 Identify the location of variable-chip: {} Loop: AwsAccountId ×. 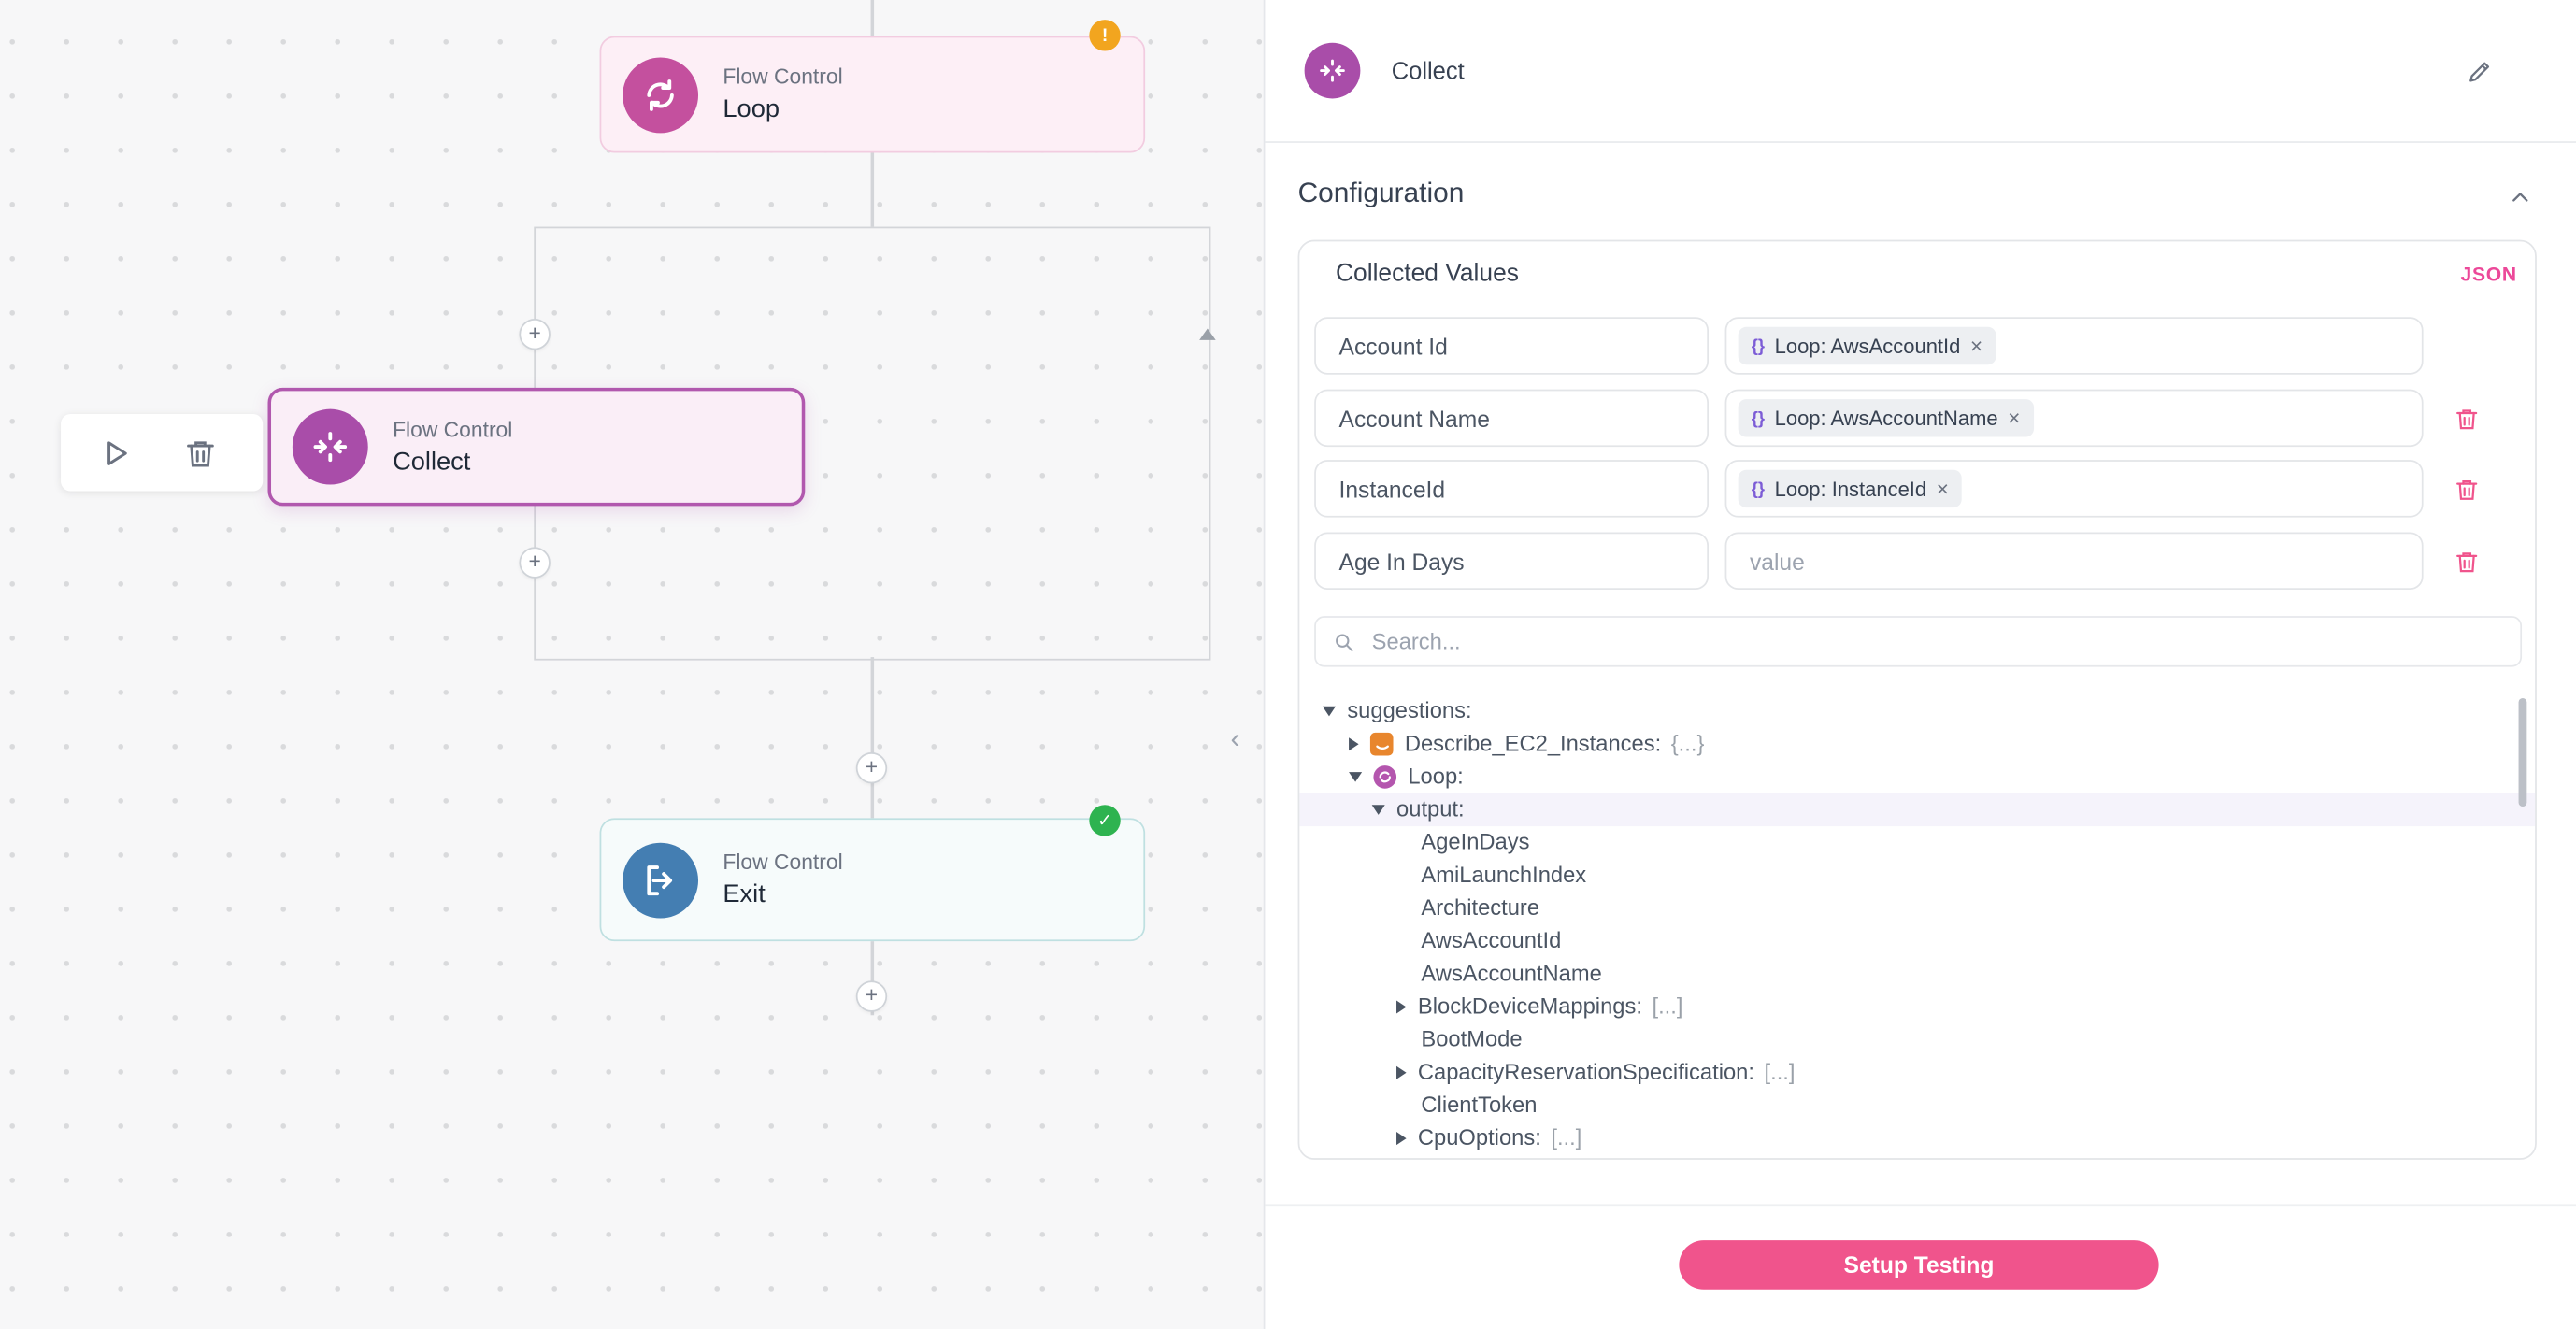
(1867, 345).